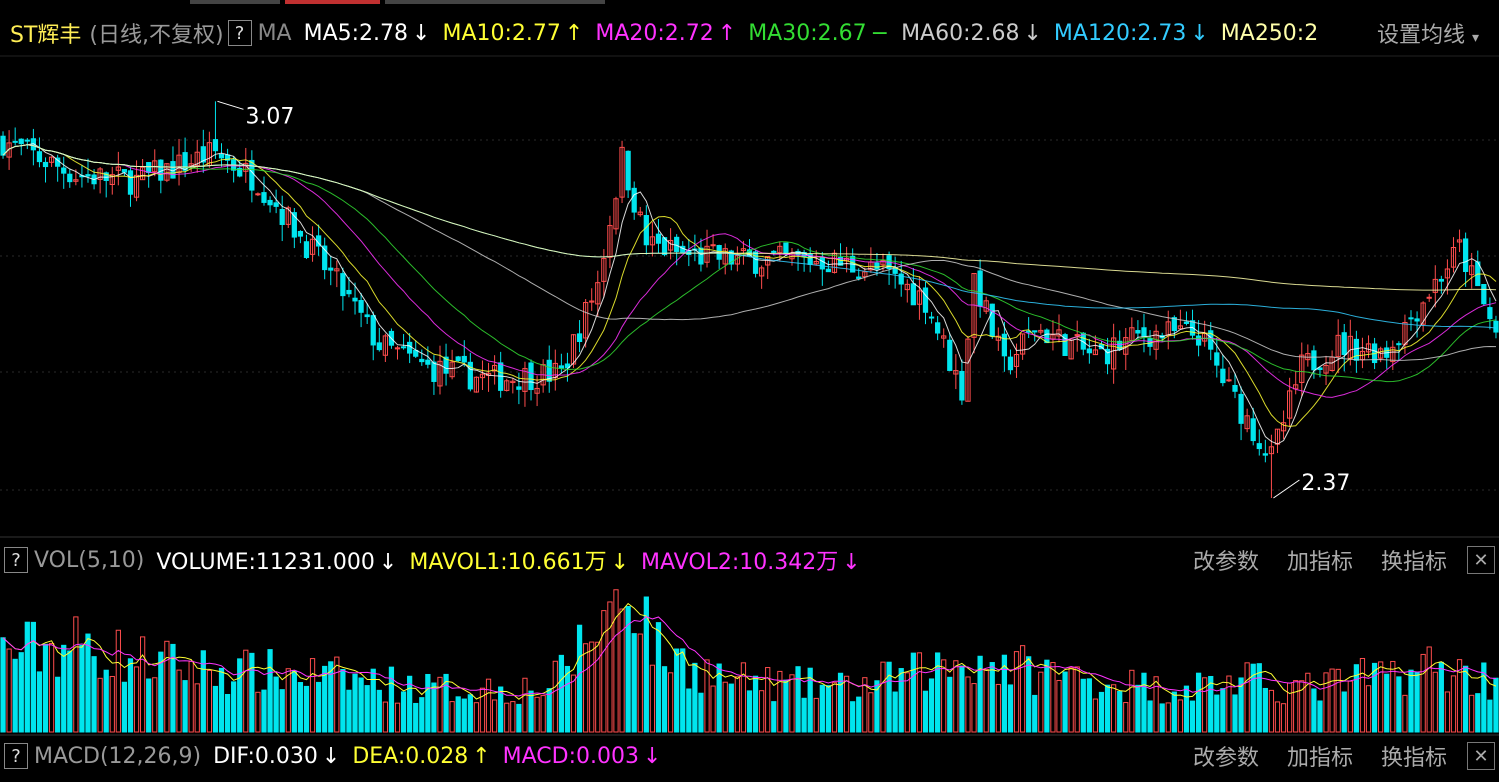 This screenshot has height=782, width=1499. Describe the element at coordinates (665, 33) in the screenshot. I see `ma-item-2: MA20:2.72 ↑` at that location.